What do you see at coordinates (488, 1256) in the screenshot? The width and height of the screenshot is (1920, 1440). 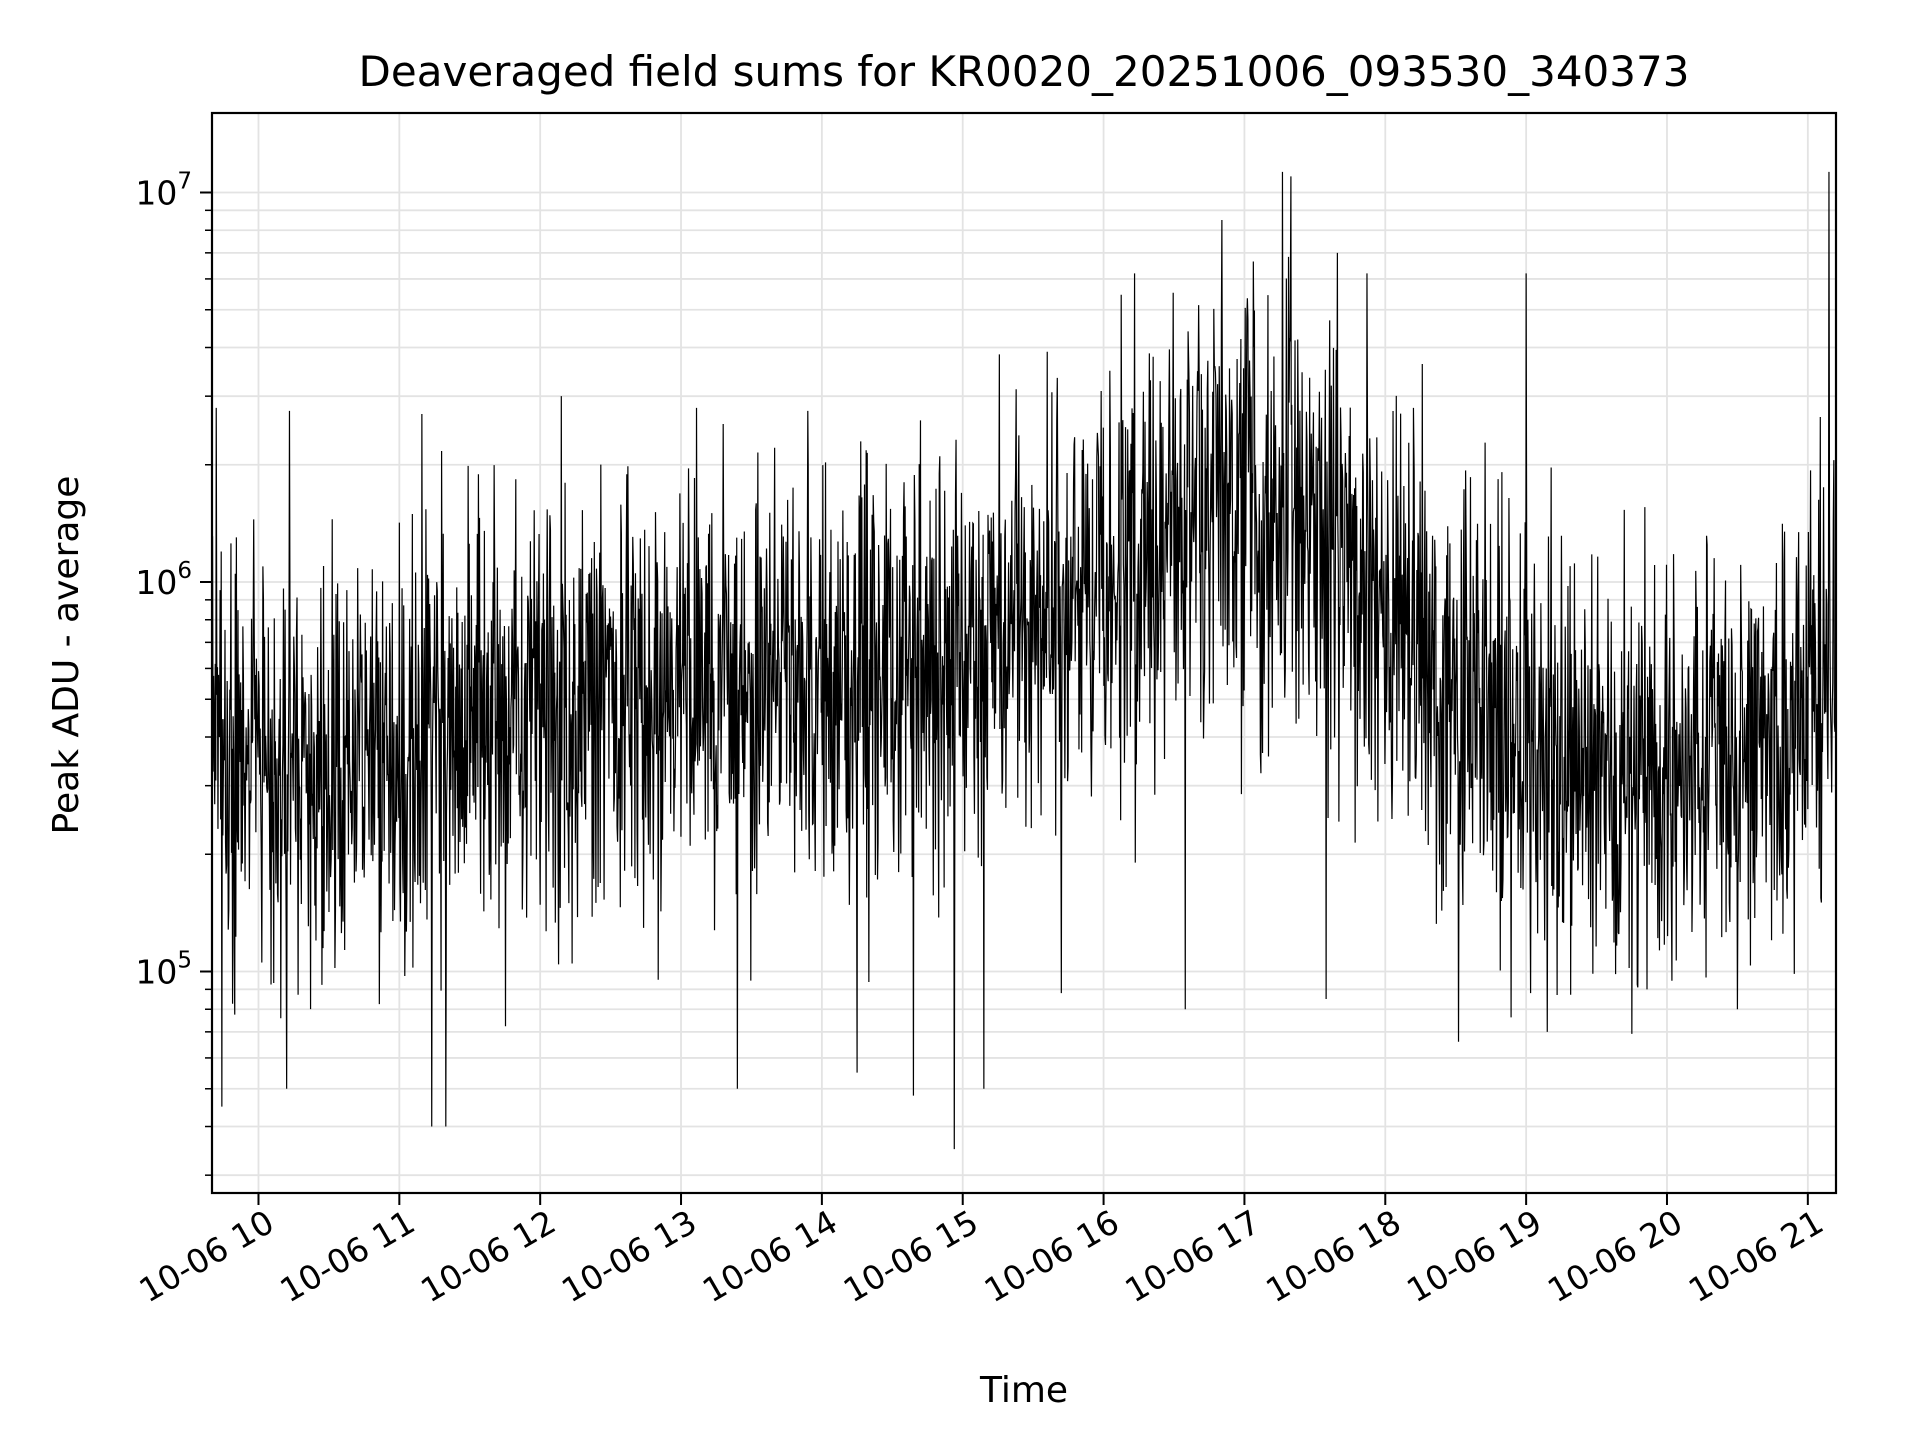 I see `x-tick-label: 10-06 12` at bounding box center [488, 1256].